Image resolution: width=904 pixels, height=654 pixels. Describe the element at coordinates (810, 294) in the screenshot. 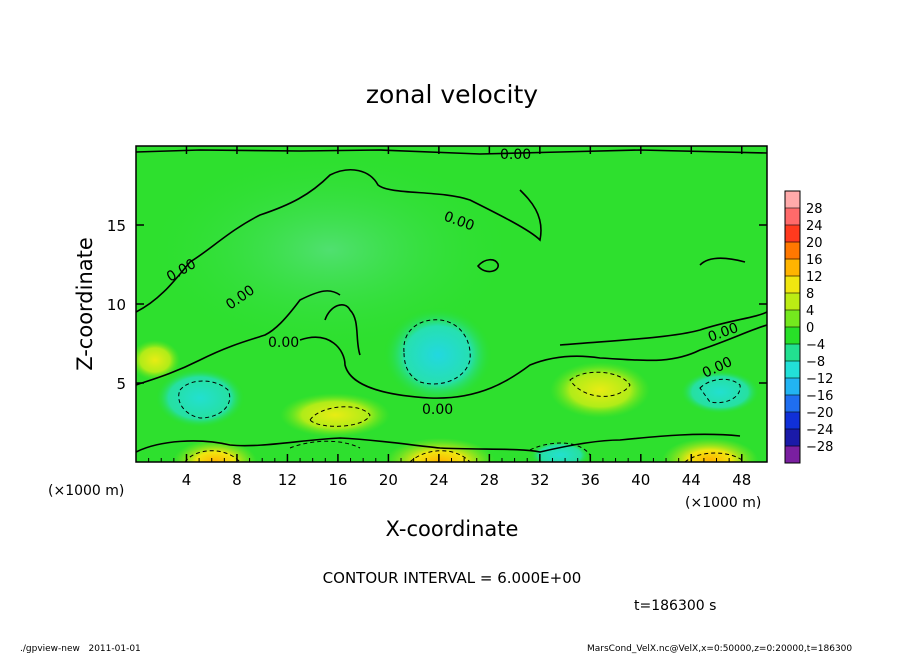

I see `colorbar-label: 8` at that location.